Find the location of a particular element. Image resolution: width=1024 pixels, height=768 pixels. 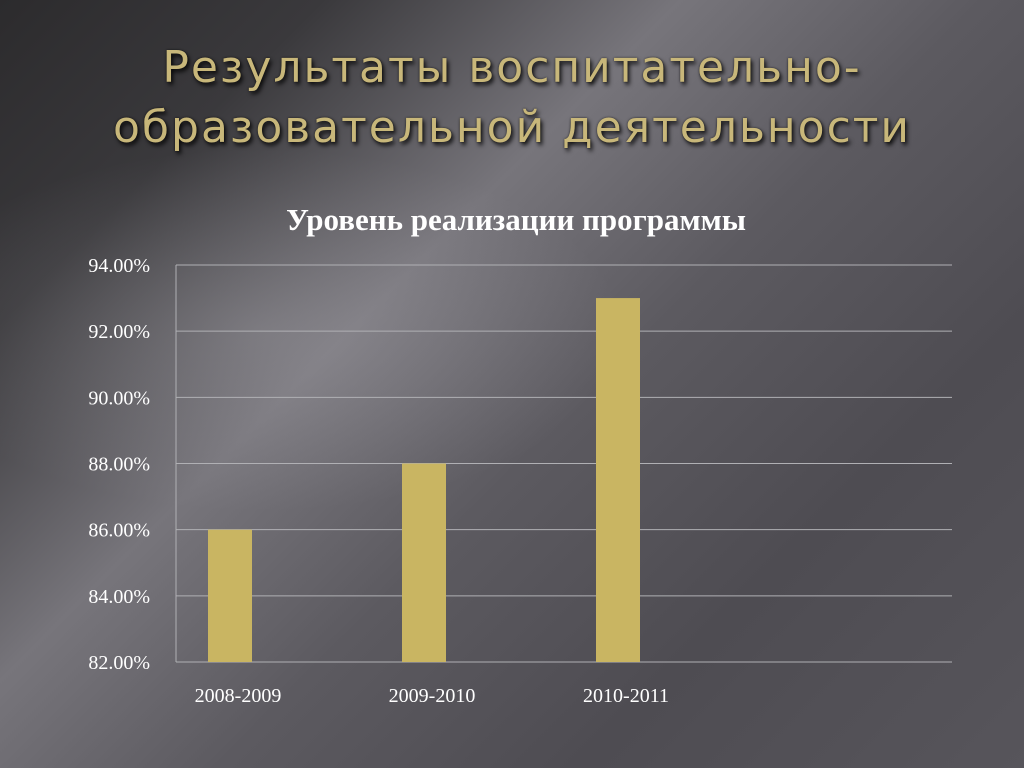

x-axis-tick-labels: 2008-2009 2009-2010 2010-2011 is located at coordinates (432, 696).